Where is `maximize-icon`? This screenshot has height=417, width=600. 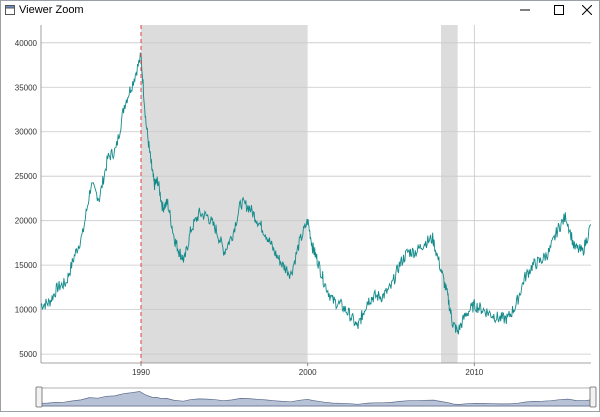
maximize-icon is located at coordinates (559, 10).